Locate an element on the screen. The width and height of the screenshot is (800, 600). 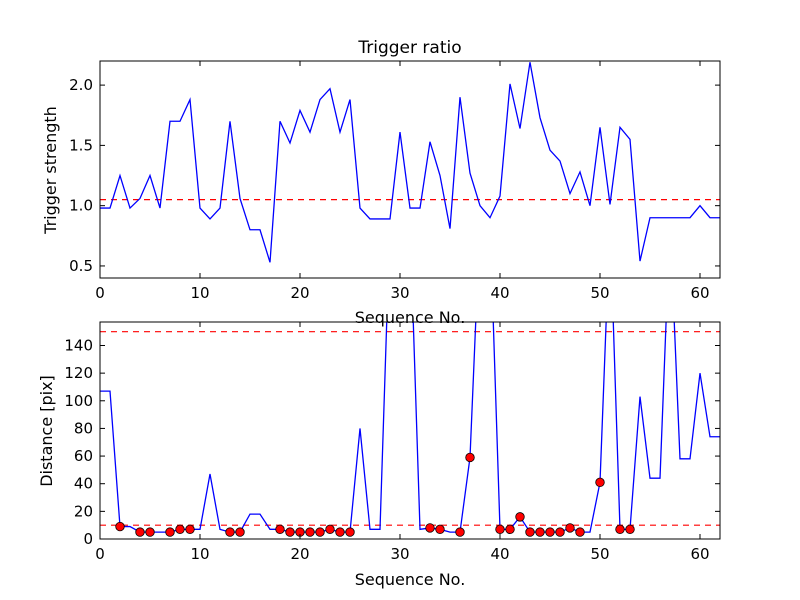
y-tick-label: 2.0 is located at coordinates (81, 85).